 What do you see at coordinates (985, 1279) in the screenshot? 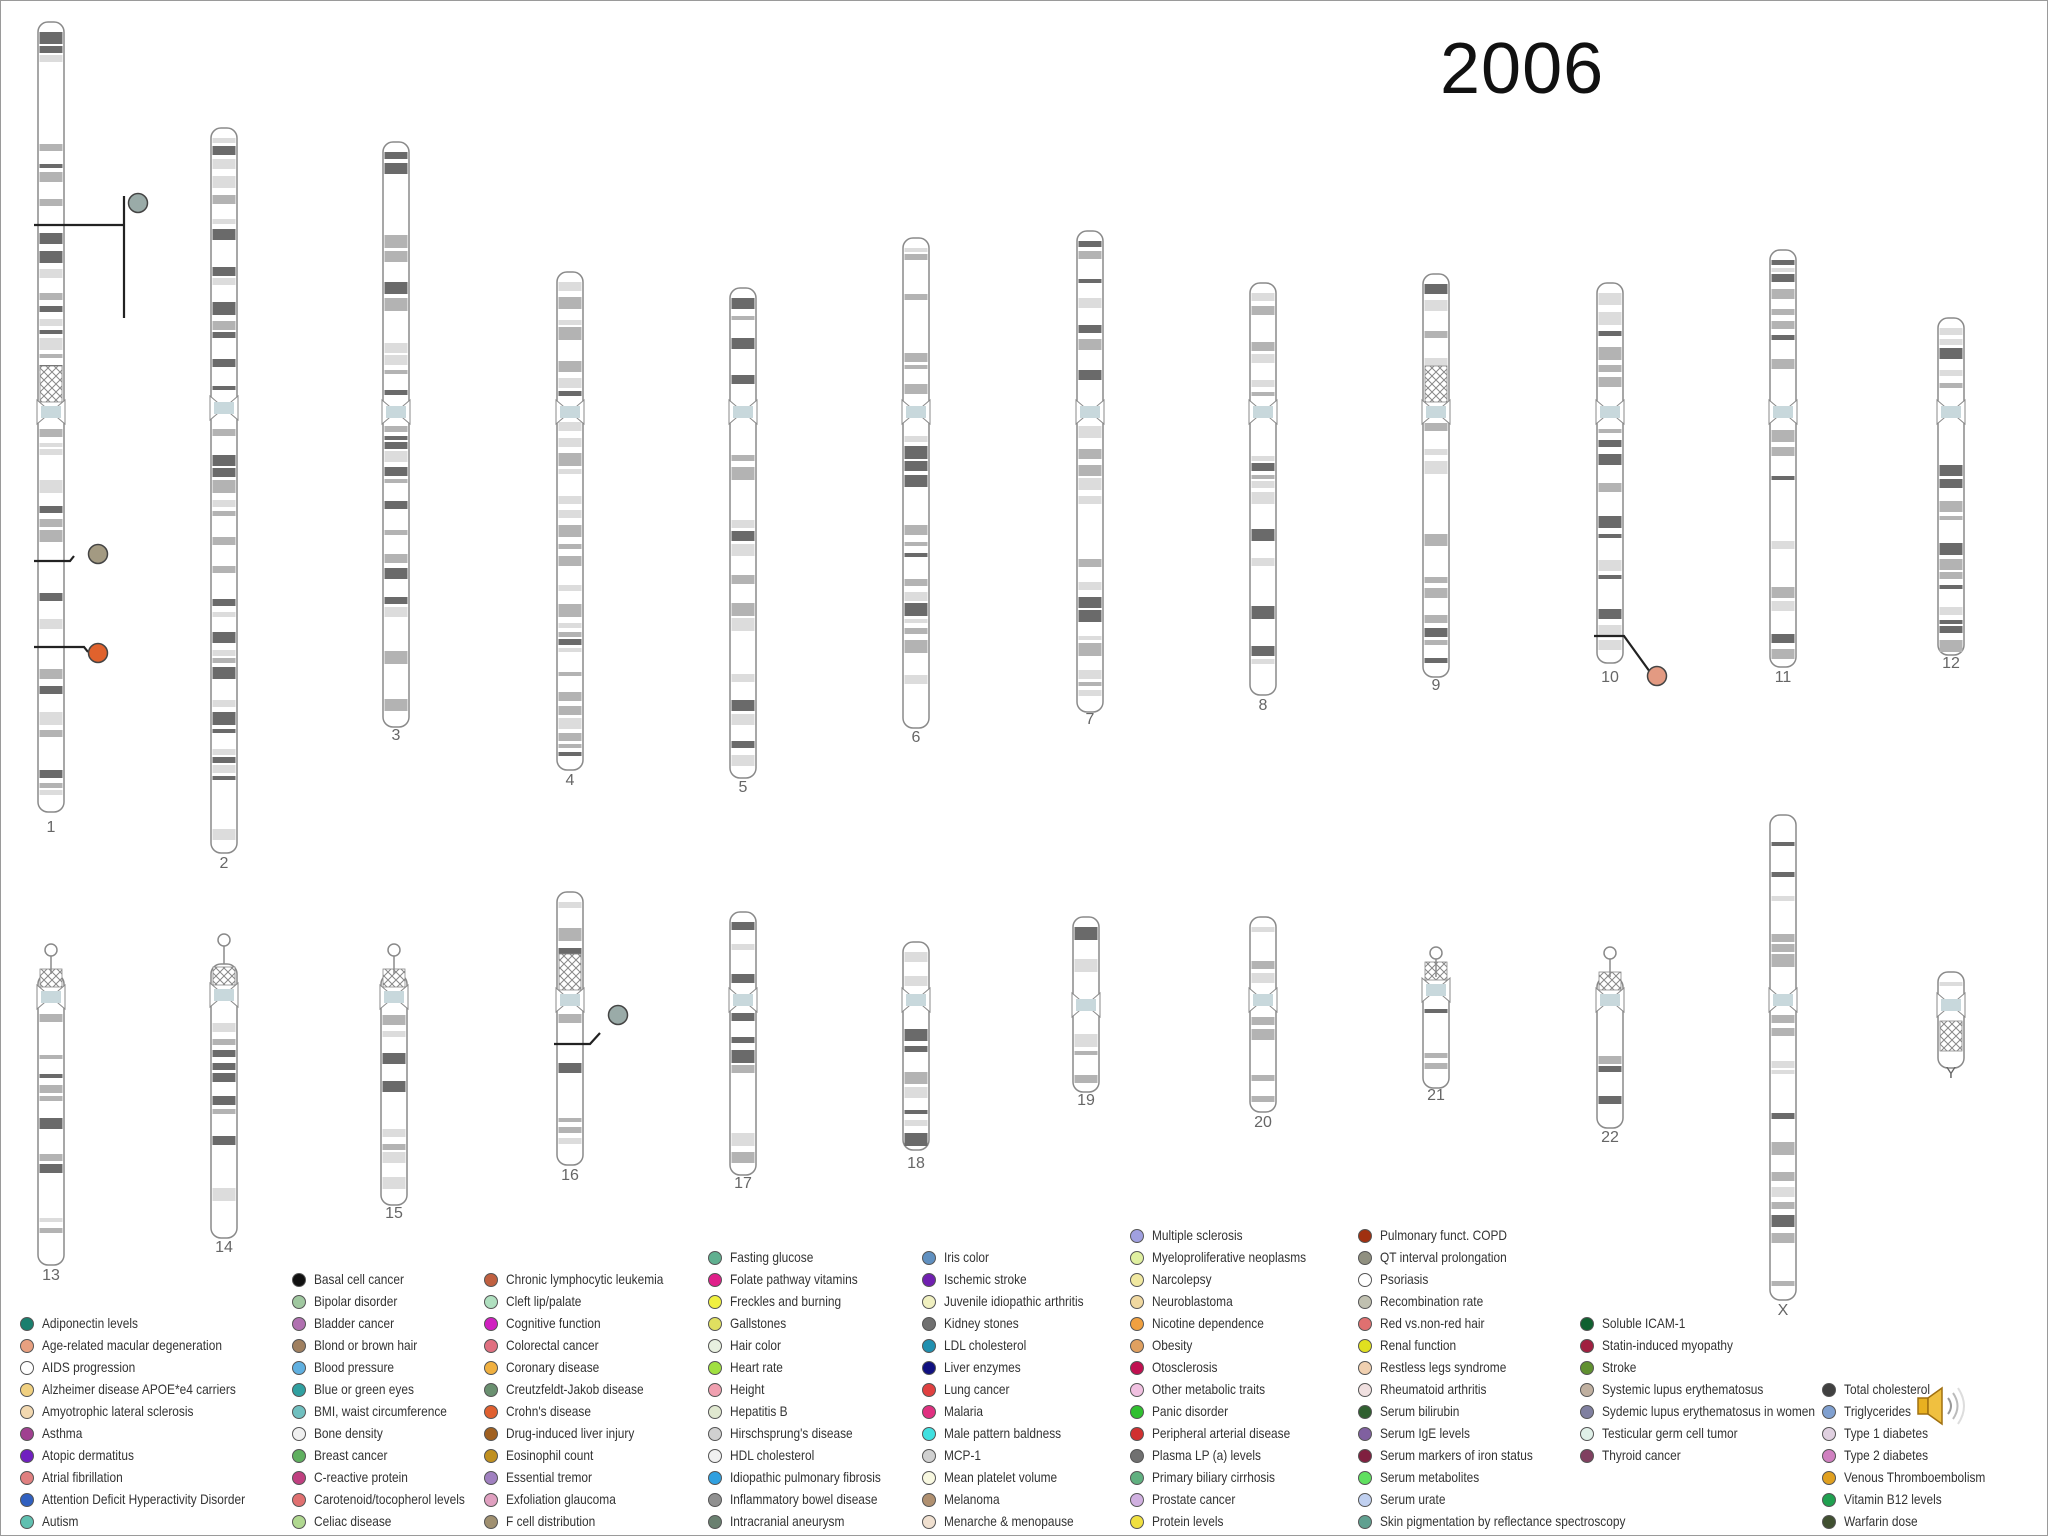
I see `legend-label: Ischemic stroke` at bounding box center [985, 1279].